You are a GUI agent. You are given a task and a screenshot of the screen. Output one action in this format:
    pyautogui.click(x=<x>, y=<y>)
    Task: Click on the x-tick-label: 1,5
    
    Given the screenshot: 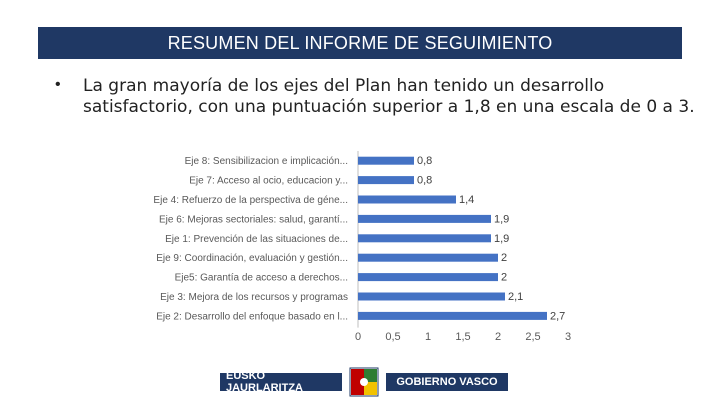 What is the action you would take?
    pyautogui.click(x=462, y=337)
    